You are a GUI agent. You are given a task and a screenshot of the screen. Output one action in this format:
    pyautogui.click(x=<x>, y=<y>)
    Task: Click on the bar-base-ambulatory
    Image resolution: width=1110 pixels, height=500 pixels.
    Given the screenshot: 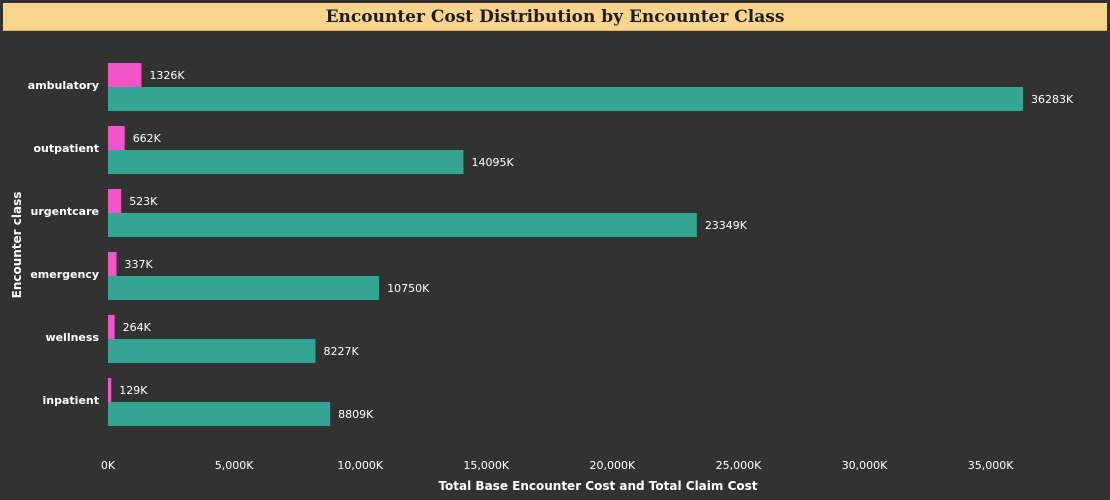 What is the action you would take?
    pyautogui.click(x=565, y=99)
    